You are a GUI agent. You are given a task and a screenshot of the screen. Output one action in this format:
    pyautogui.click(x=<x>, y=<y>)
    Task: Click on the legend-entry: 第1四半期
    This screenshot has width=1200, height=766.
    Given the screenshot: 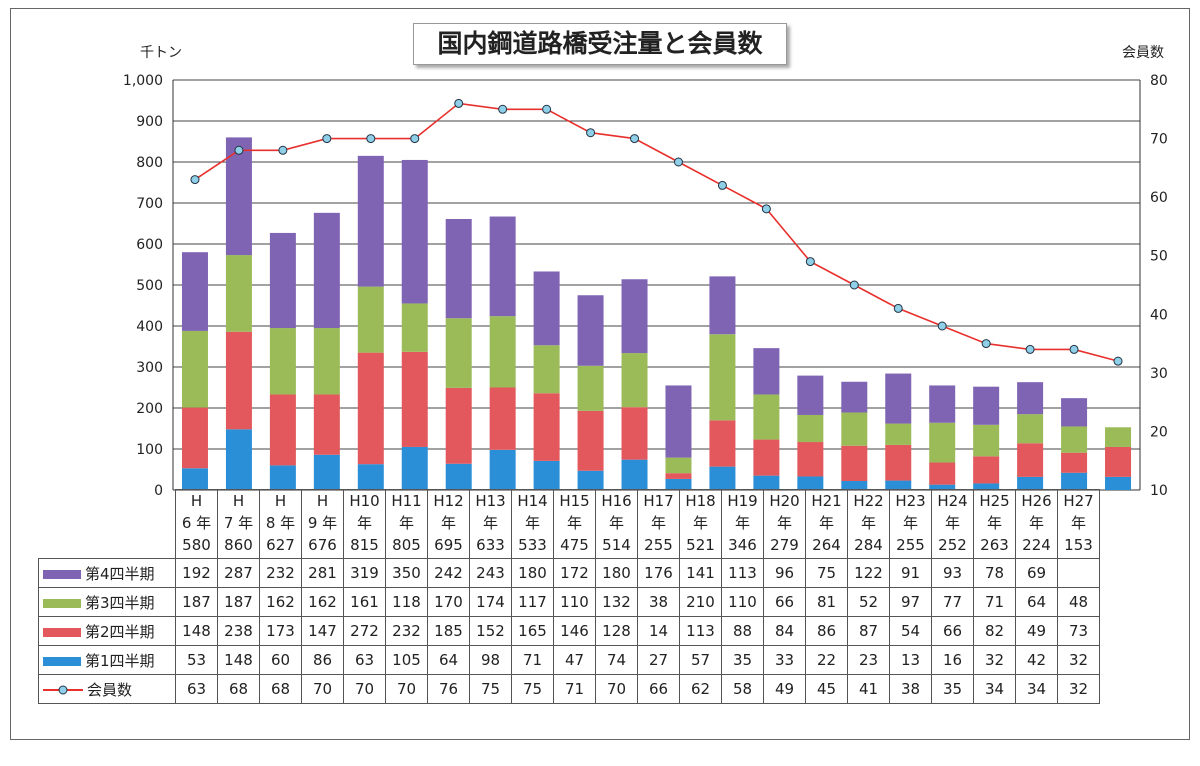 What is the action you would take?
    pyautogui.click(x=107, y=660)
    